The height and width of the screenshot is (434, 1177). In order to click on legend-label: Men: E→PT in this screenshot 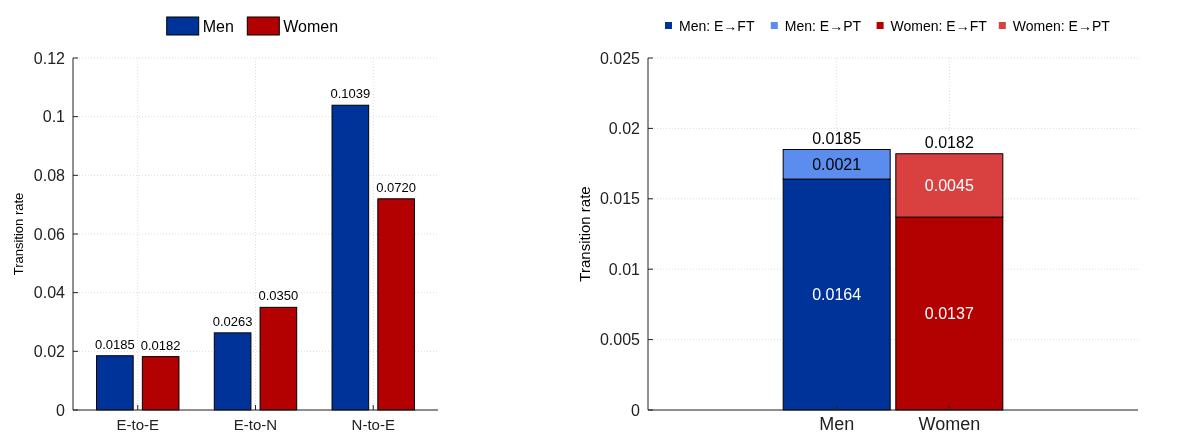, I will do `click(823, 25)`.